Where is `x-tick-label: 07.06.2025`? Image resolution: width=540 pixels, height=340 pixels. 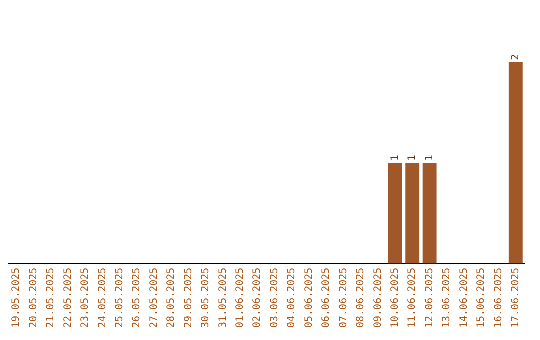 x-tick-label: 07.06.2025 is located at coordinates (344, 298).